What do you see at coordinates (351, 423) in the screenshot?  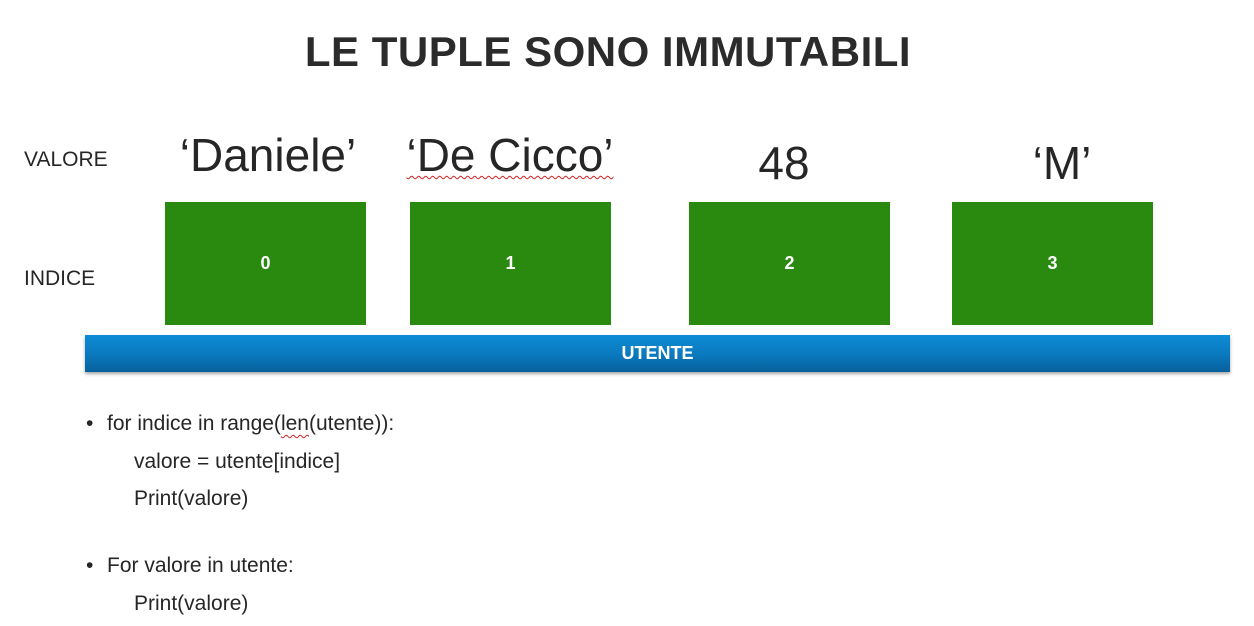 I see `code-loop1-head-post: (utente)):` at bounding box center [351, 423].